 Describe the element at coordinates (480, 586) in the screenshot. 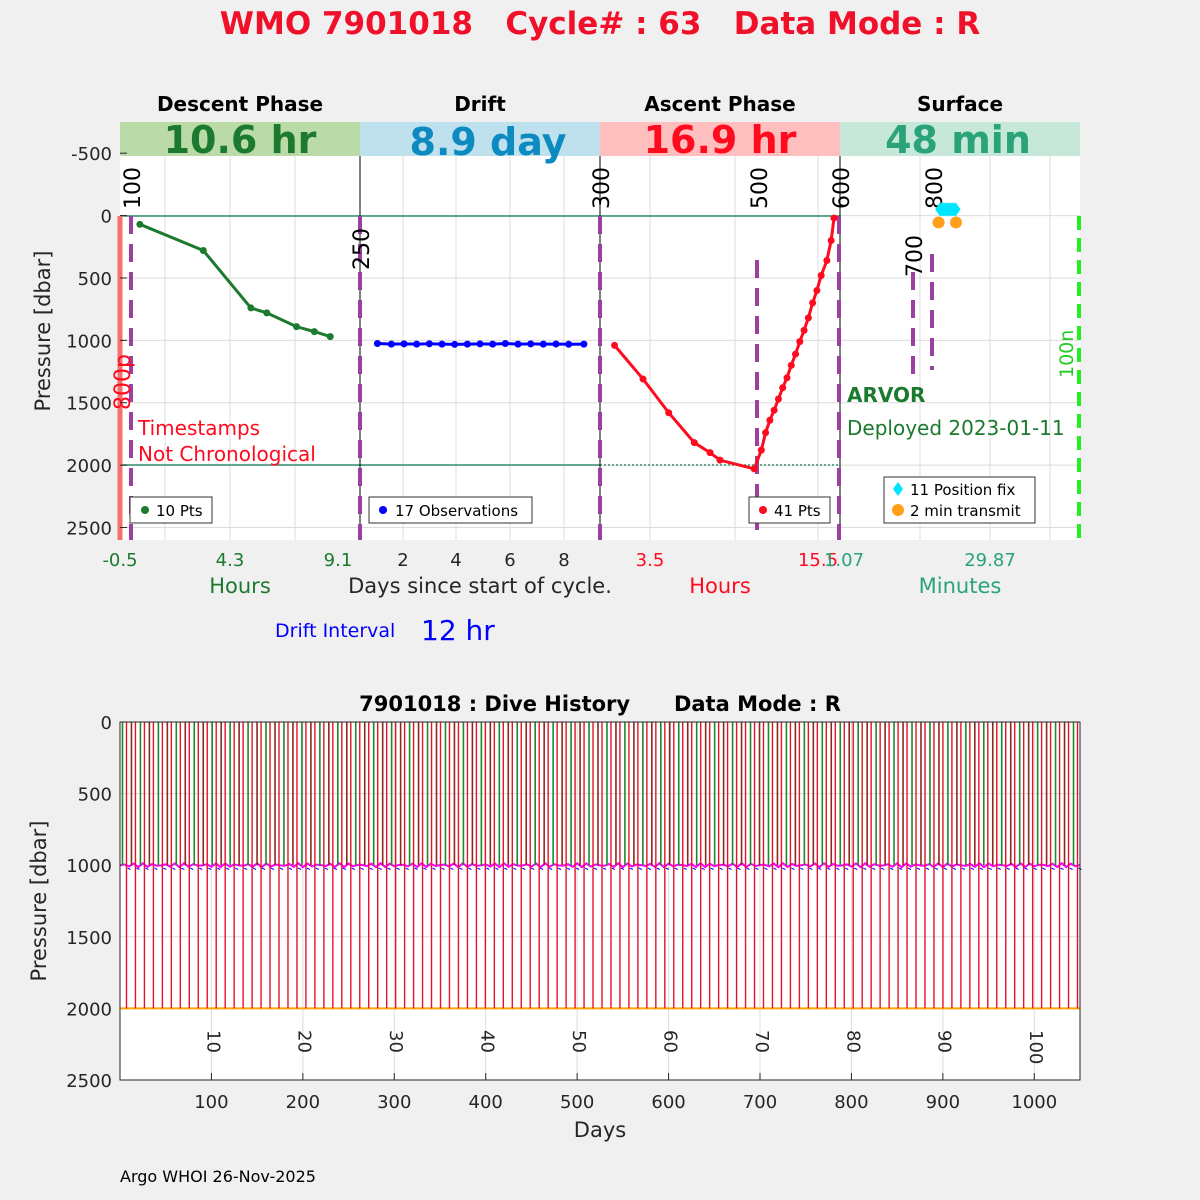

I see `drift-x-axis-label: Days since start of cycle.` at that location.